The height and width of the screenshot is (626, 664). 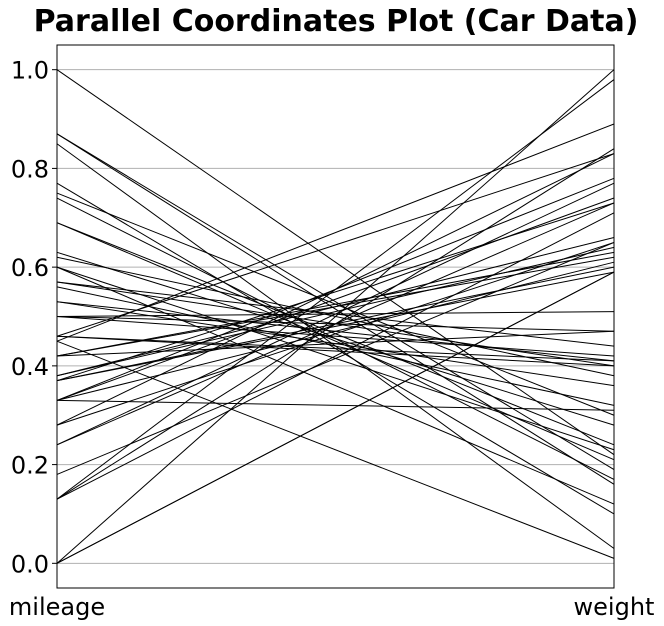 I want to click on x-axis-labels: mileage weight, so click(x=332, y=607).